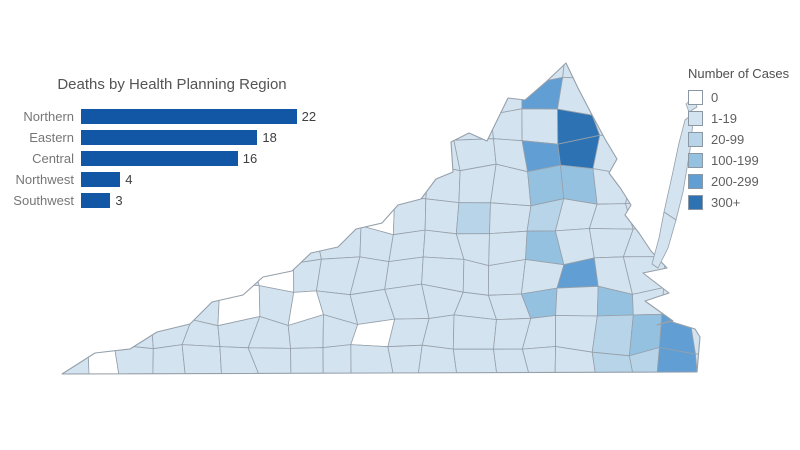 The image size is (800, 450). I want to click on legend-item: 300+, so click(738, 202).